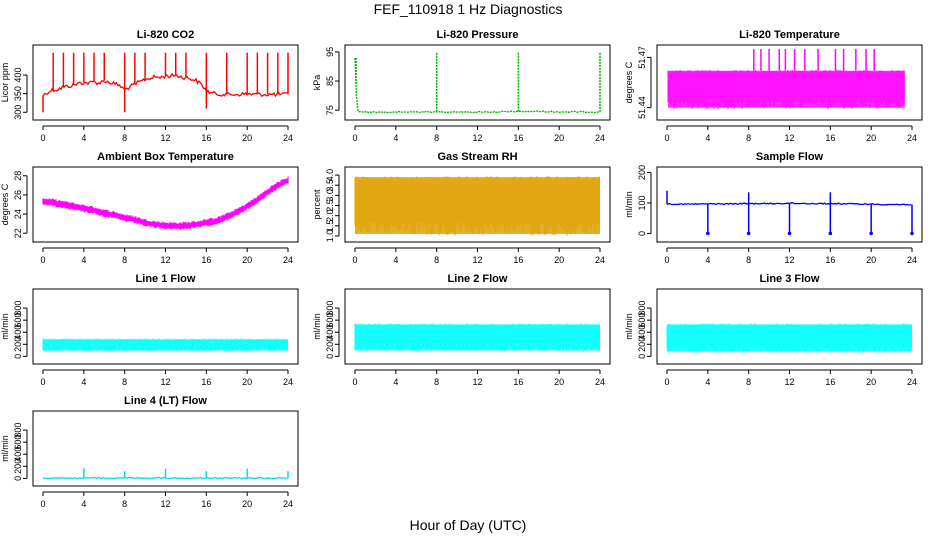 The width and height of the screenshot is (936, 540). Describe the element at coordinates (18, 176) in the screenshot. I see `y-tick-label: 28` at that location.